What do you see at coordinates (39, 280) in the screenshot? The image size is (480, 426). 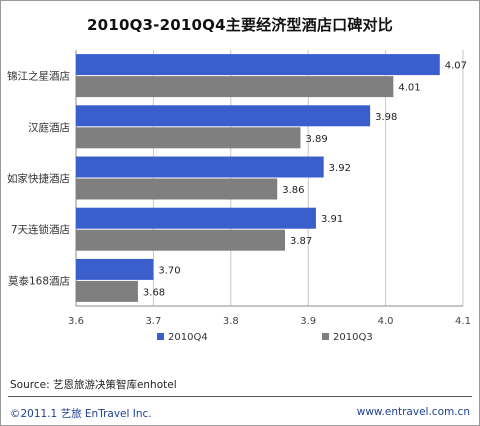 I see `category-label: 莫泰168酒店` at bounding box center [39, 280].